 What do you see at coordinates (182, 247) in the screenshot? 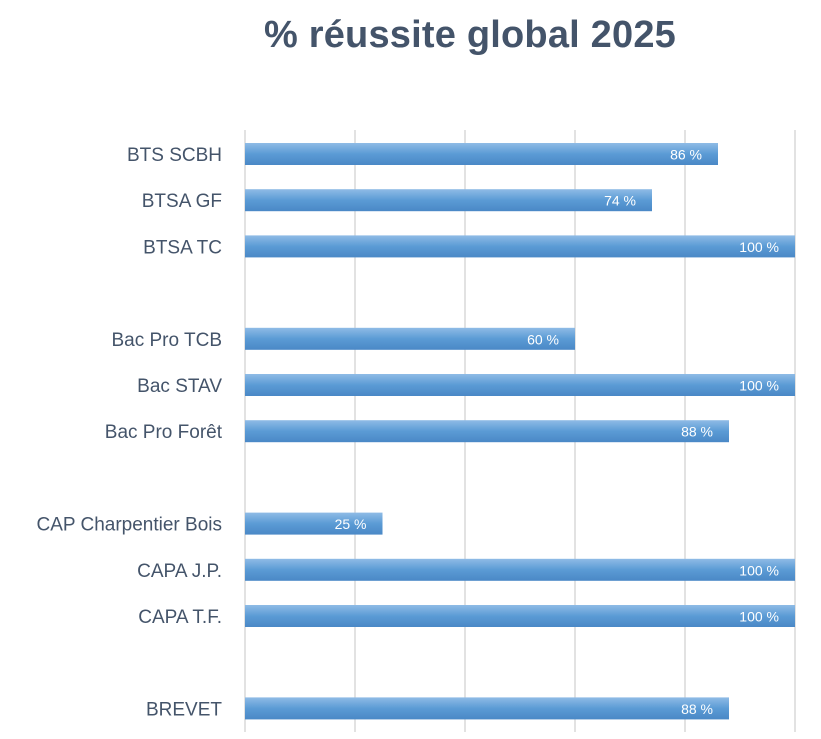
I see `category-label: BTSA TC` at bounding box center [182, 247].